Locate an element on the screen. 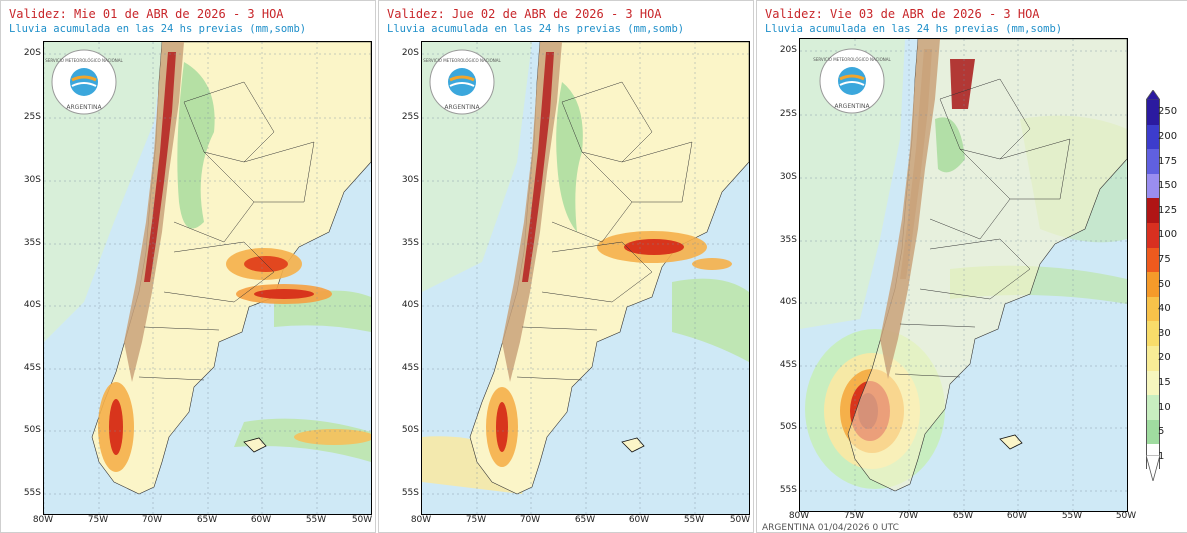  colorbar-label: 10 is located at coordinates (1164, 407).